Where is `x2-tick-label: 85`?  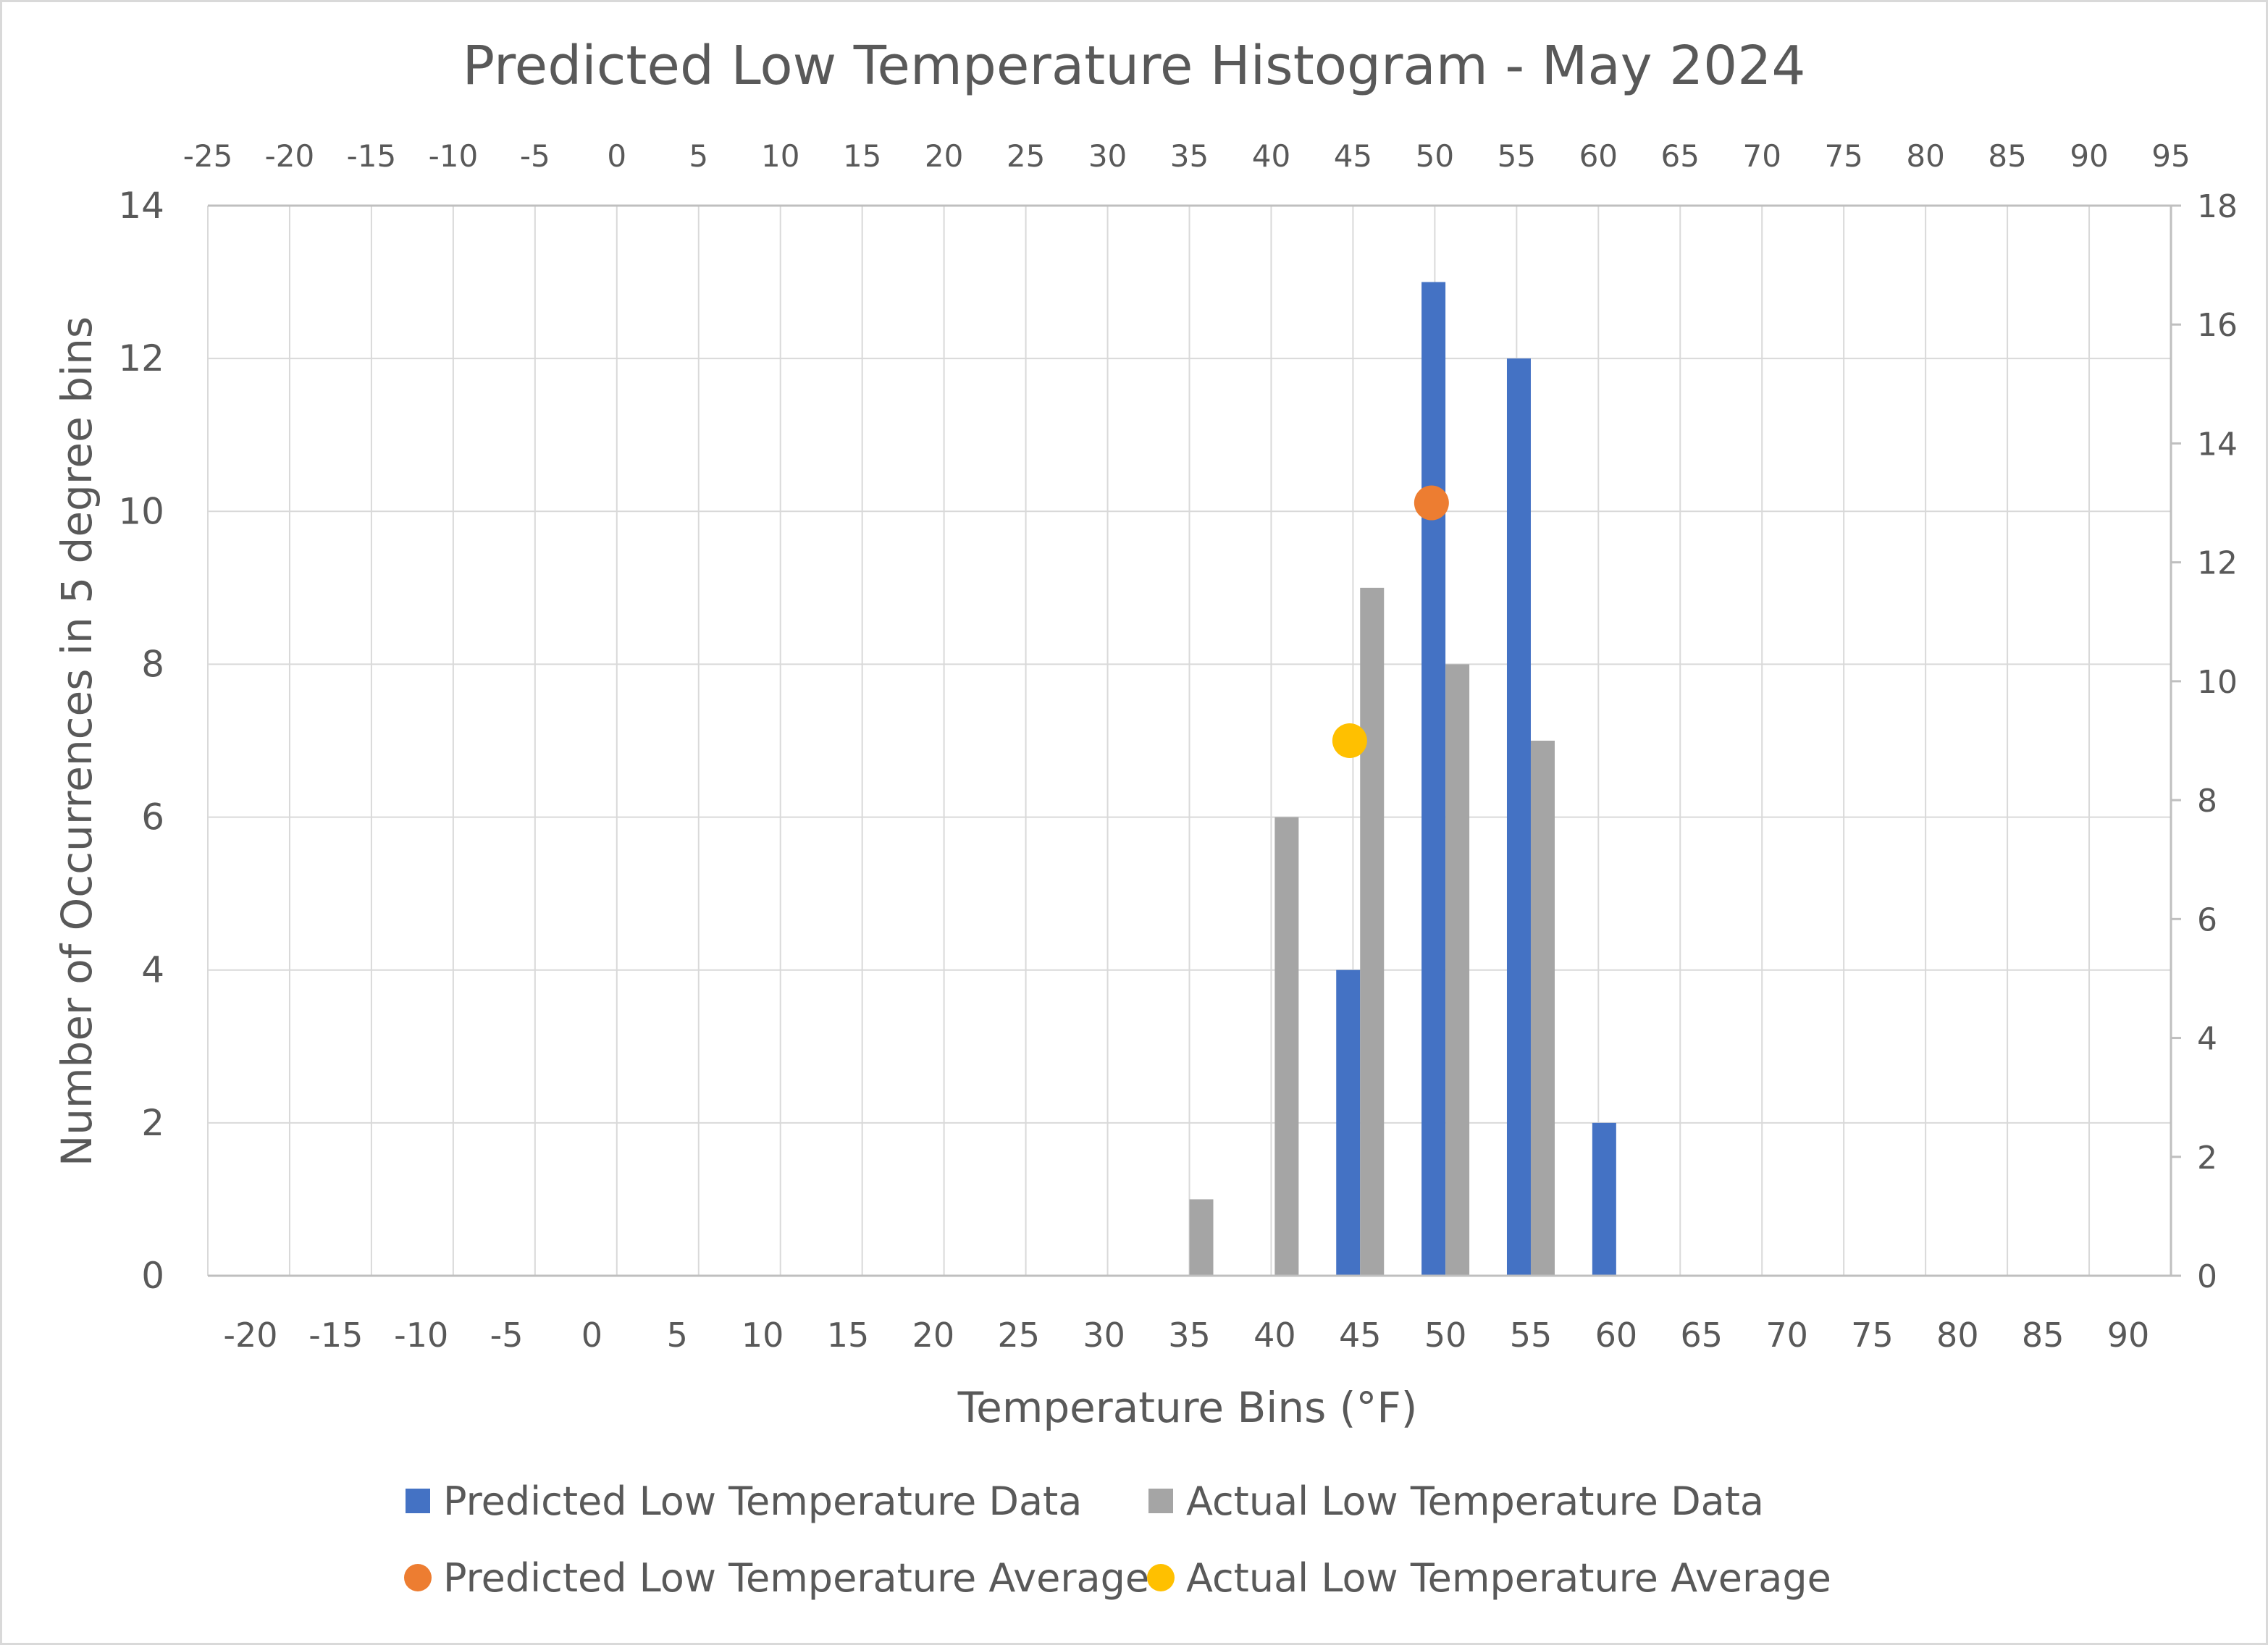 x2-tick-label: 85 is located at coordinates (2007, 156).